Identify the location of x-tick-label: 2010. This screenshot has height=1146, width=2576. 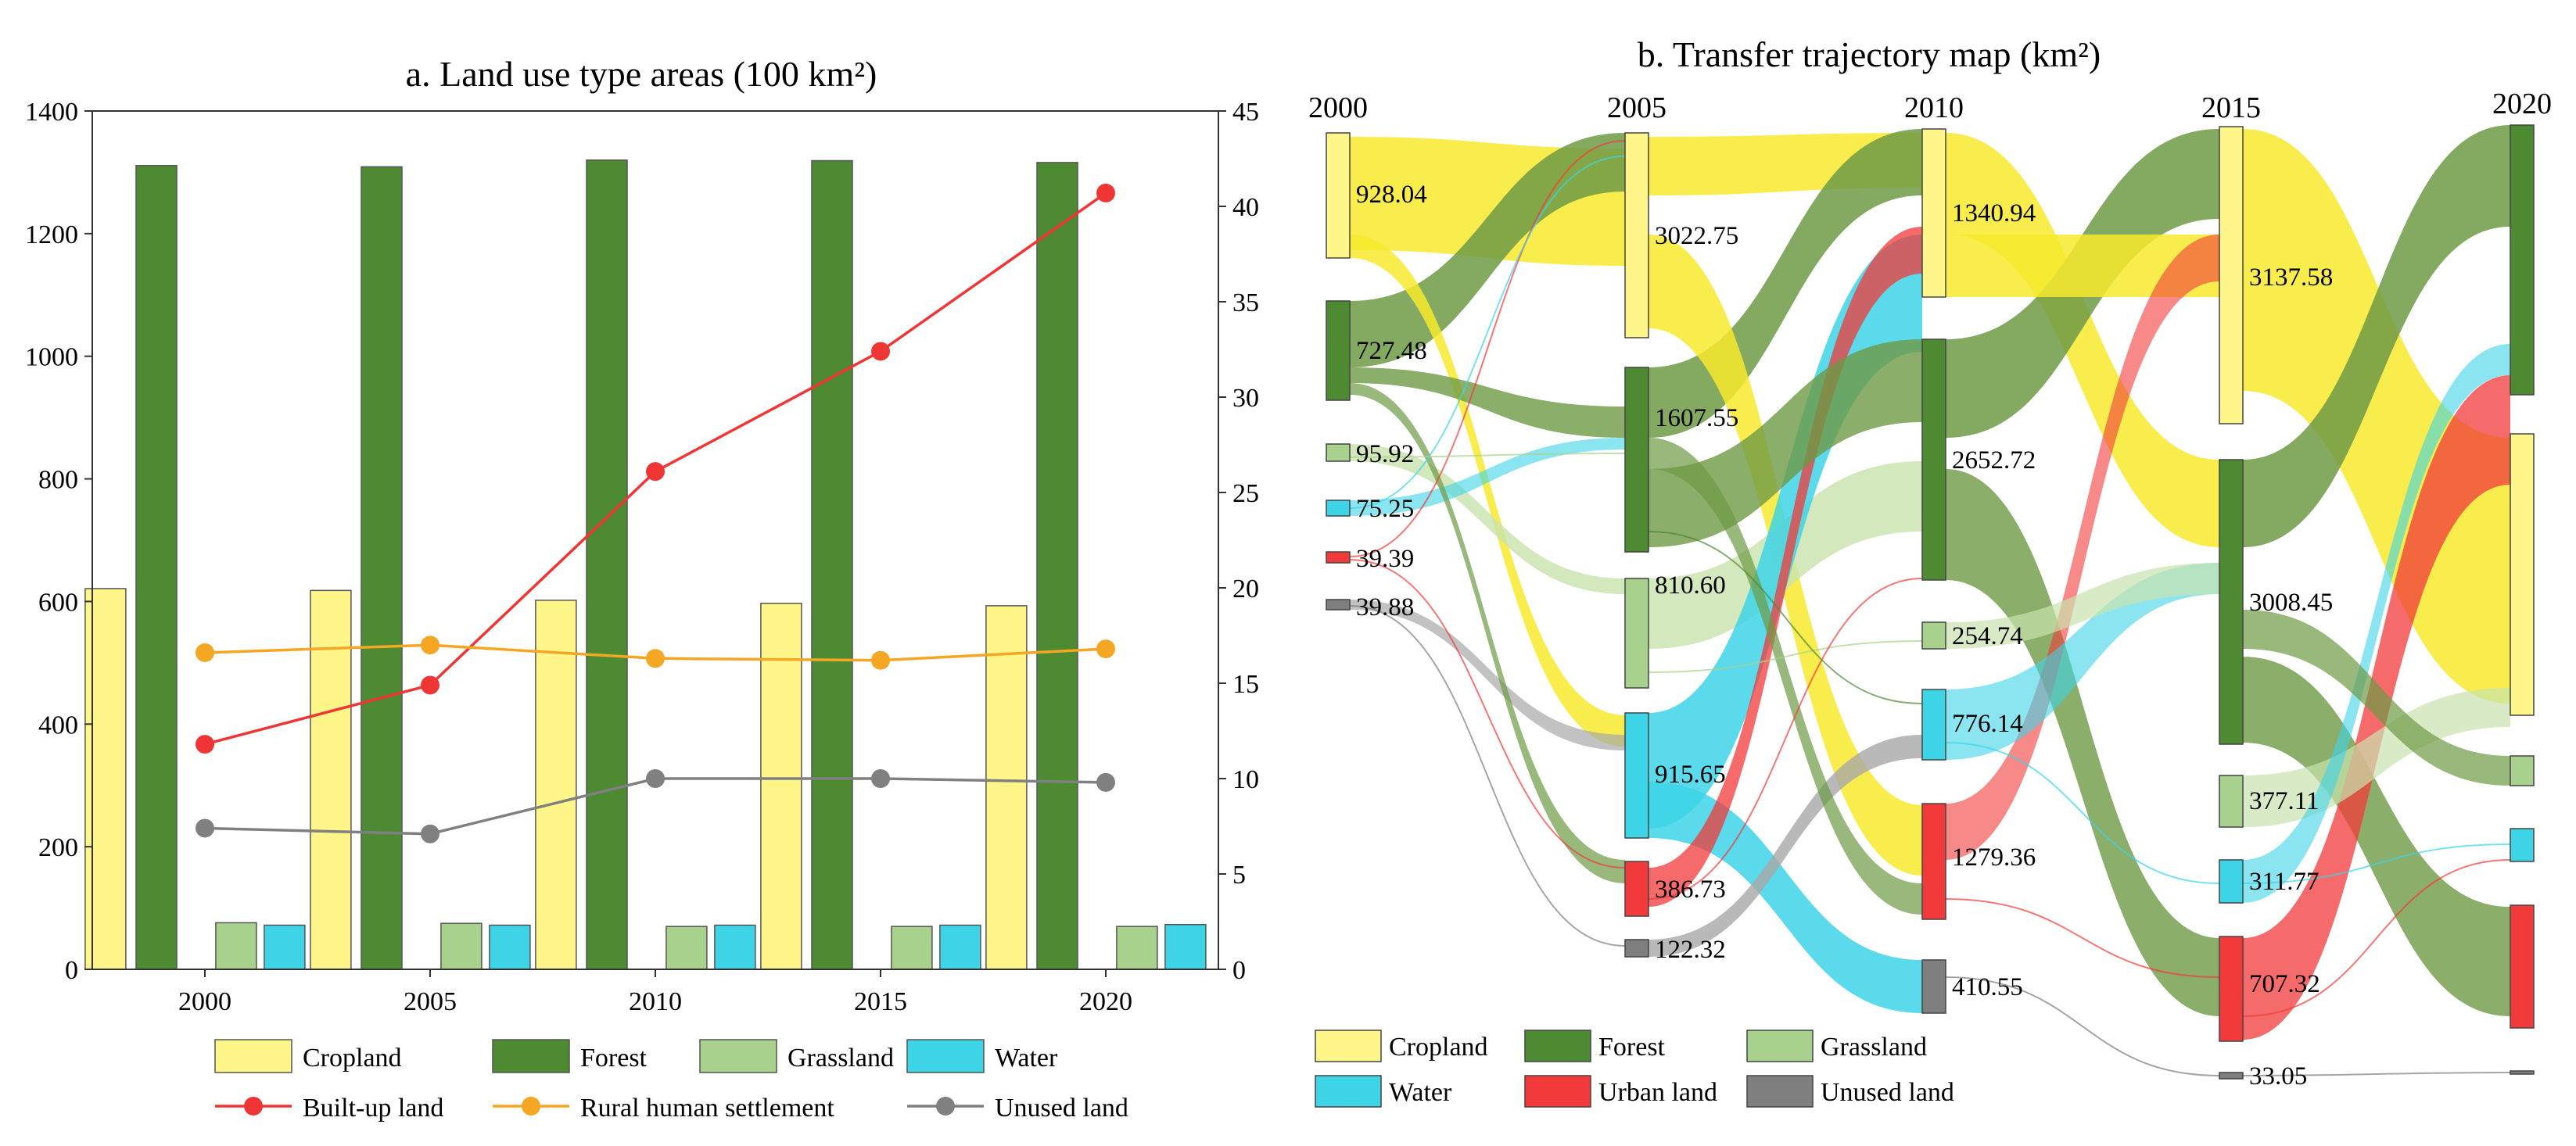
(655, 1001).